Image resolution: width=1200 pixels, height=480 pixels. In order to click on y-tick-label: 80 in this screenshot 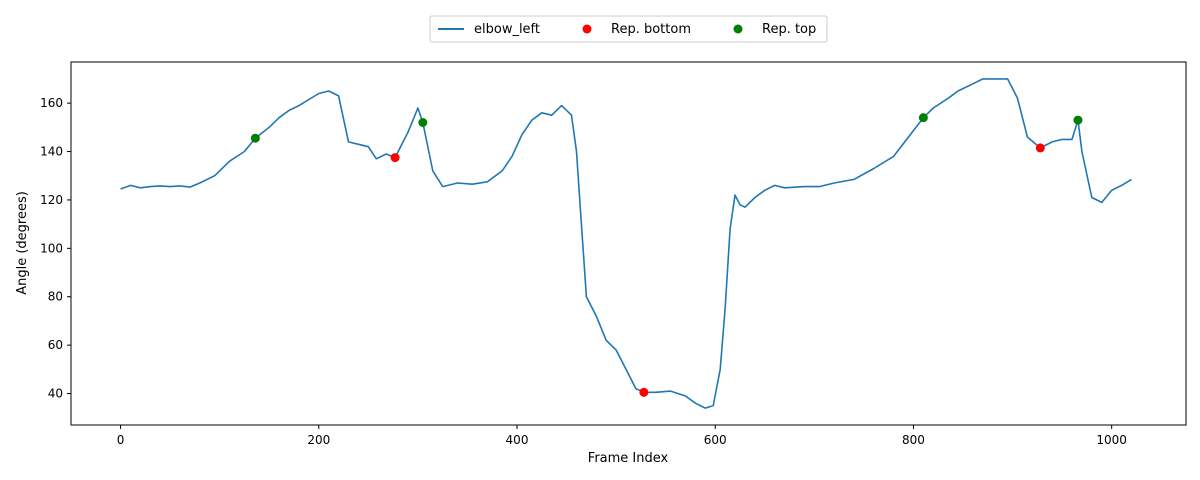, I will do `click(55, 297)`.